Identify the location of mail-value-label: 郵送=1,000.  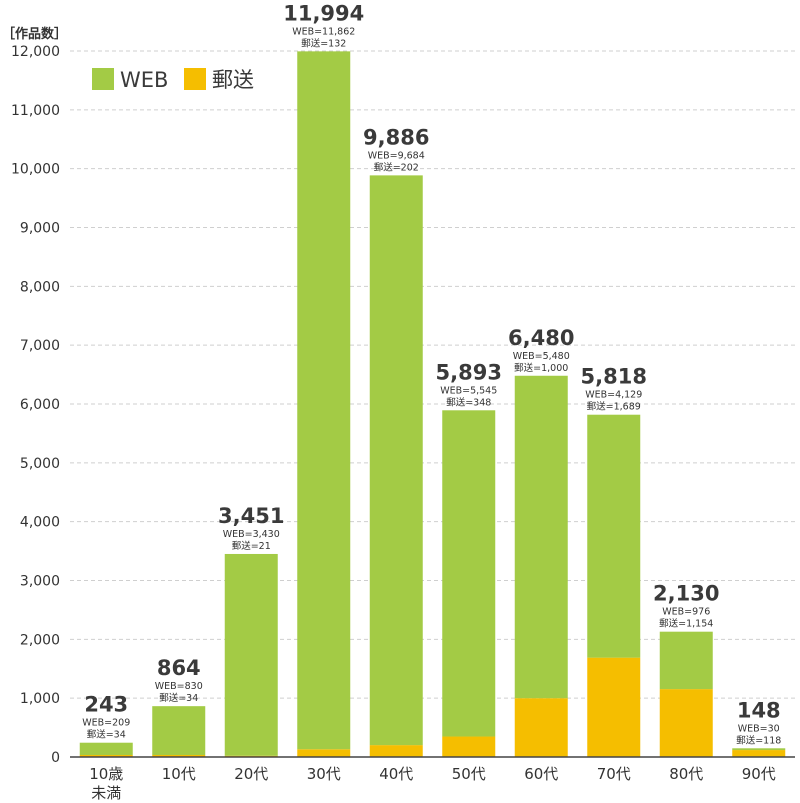
(541, 368).